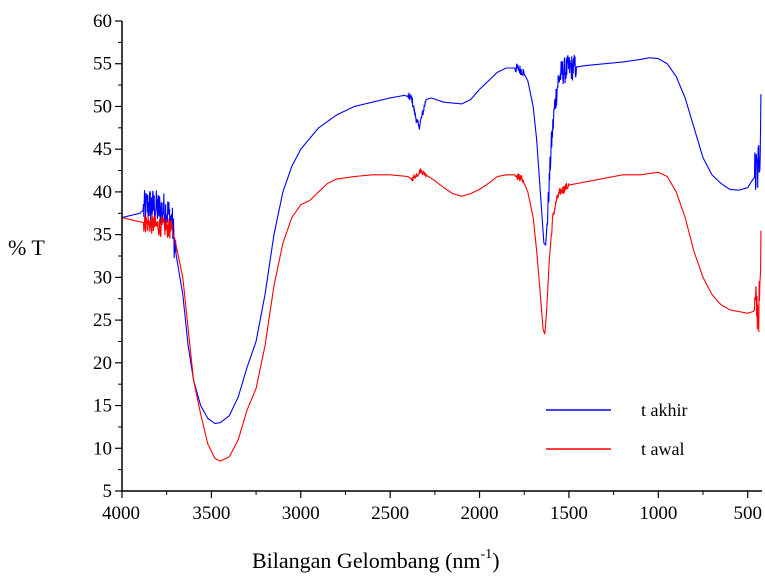 The image size is (765, 584). I want to click on x-tick-label: 2500, so click(390, 513).